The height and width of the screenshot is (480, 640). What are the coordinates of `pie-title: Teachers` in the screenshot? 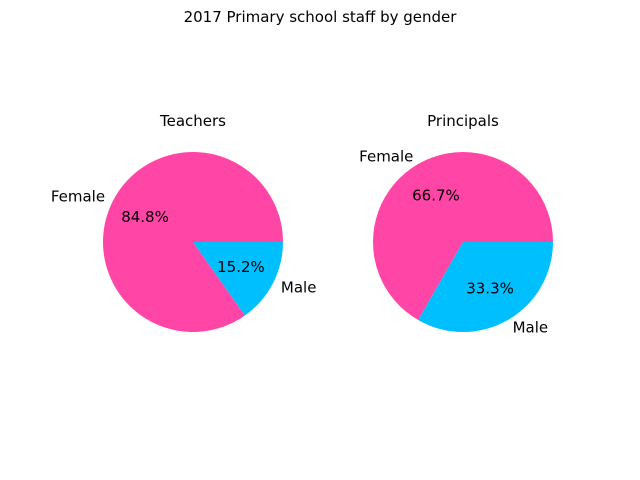 It's located at (192, 121).